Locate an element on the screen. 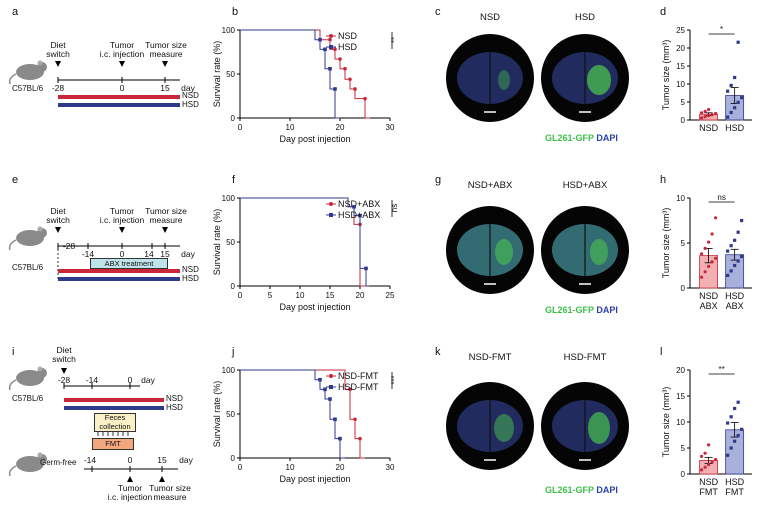  y-axis-label: Survival rate (%) is located at coordinates (217, 74).